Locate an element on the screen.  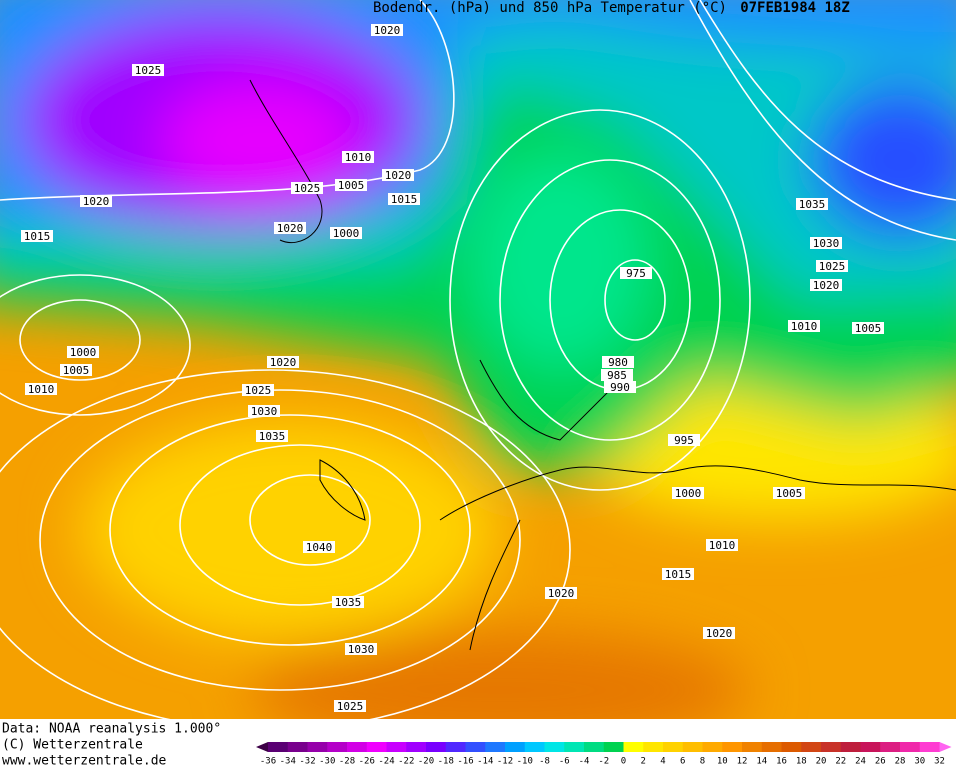
colorbar-label: 18 is located at coordinates (801, 762).